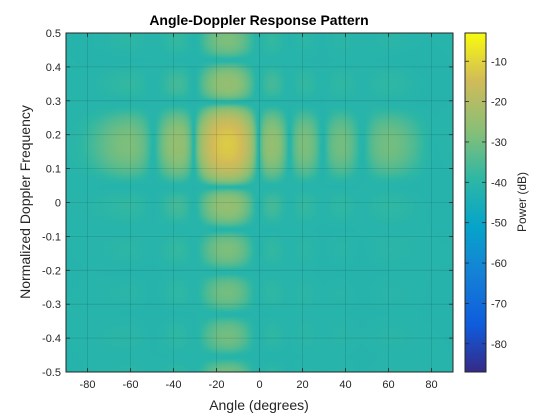  What do you see at coordinates (499, 143) in the screenshot?
I see `colorbar-tick-label: -30` at bounding box center [499, 143].